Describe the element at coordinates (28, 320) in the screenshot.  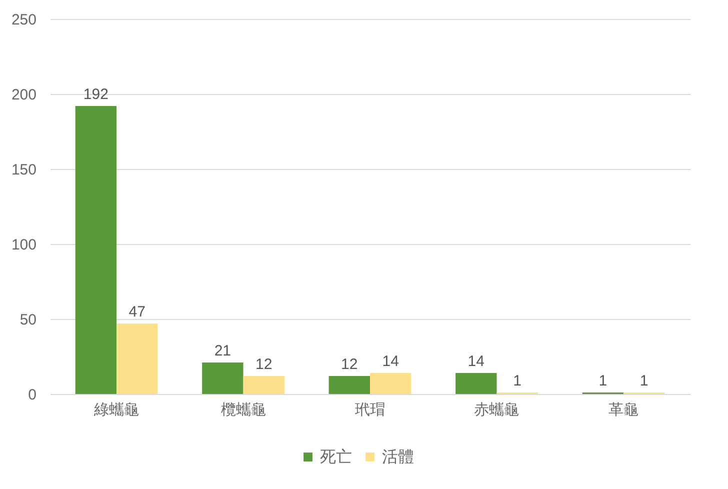
I see `y-tick-label: 50` at that location.